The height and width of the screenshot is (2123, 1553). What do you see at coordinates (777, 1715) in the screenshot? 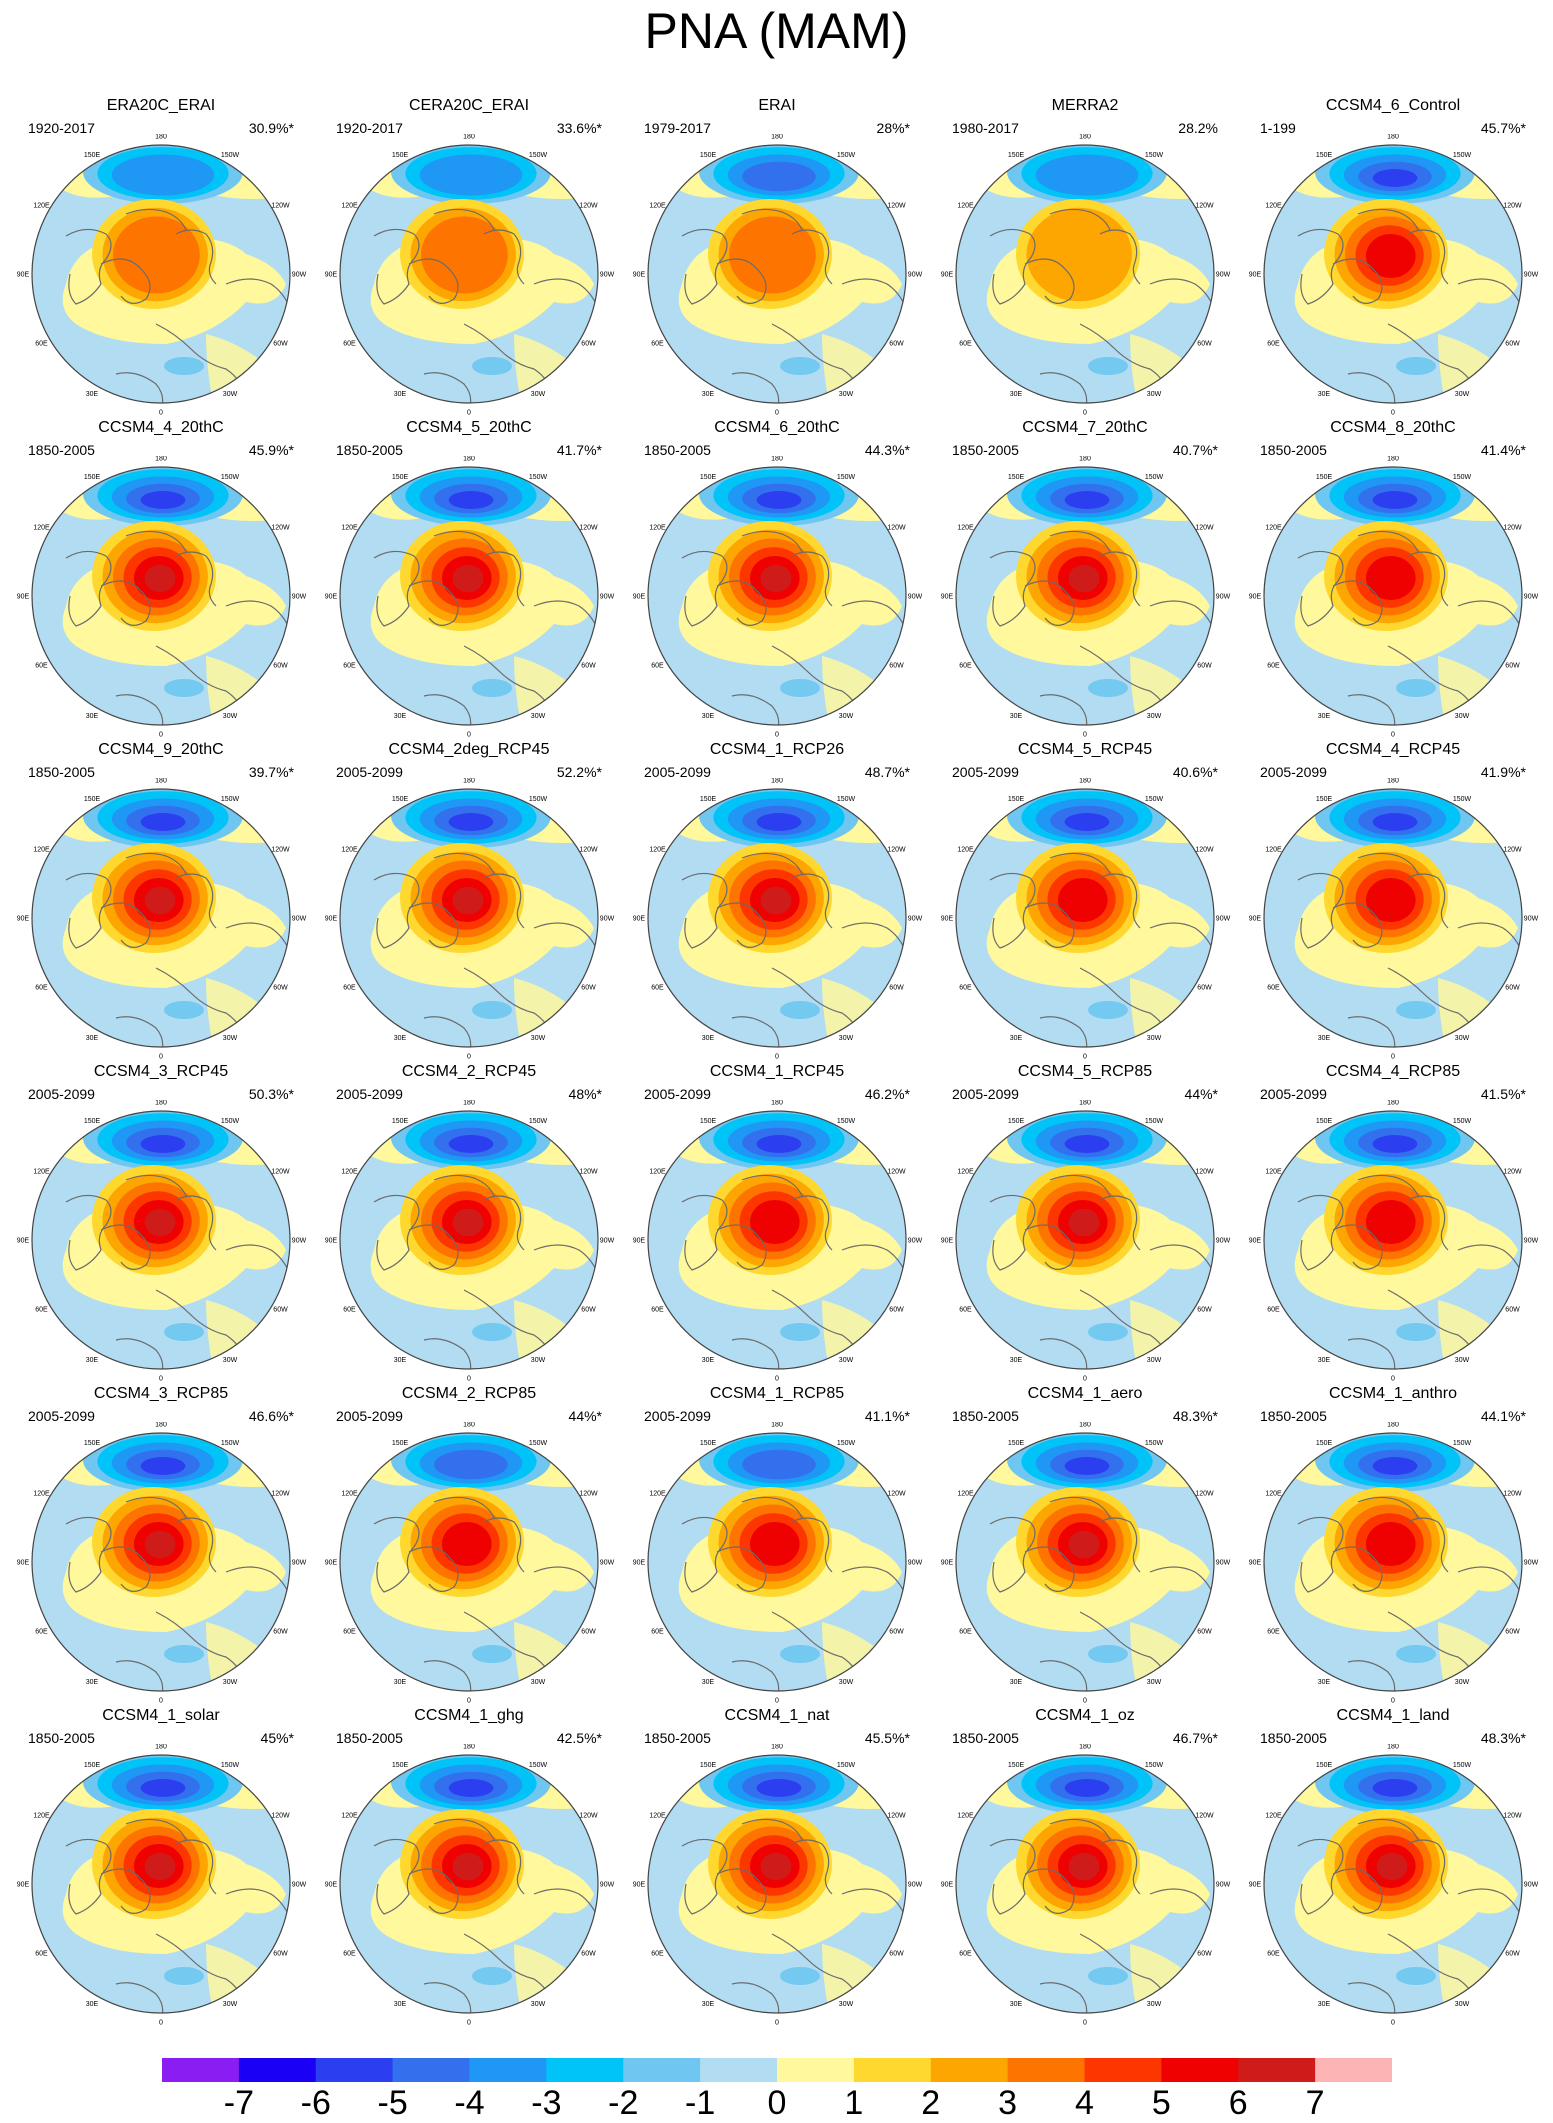
I see `panel-title: CCSM4_1_nat` at bounding box center [777, 1715].